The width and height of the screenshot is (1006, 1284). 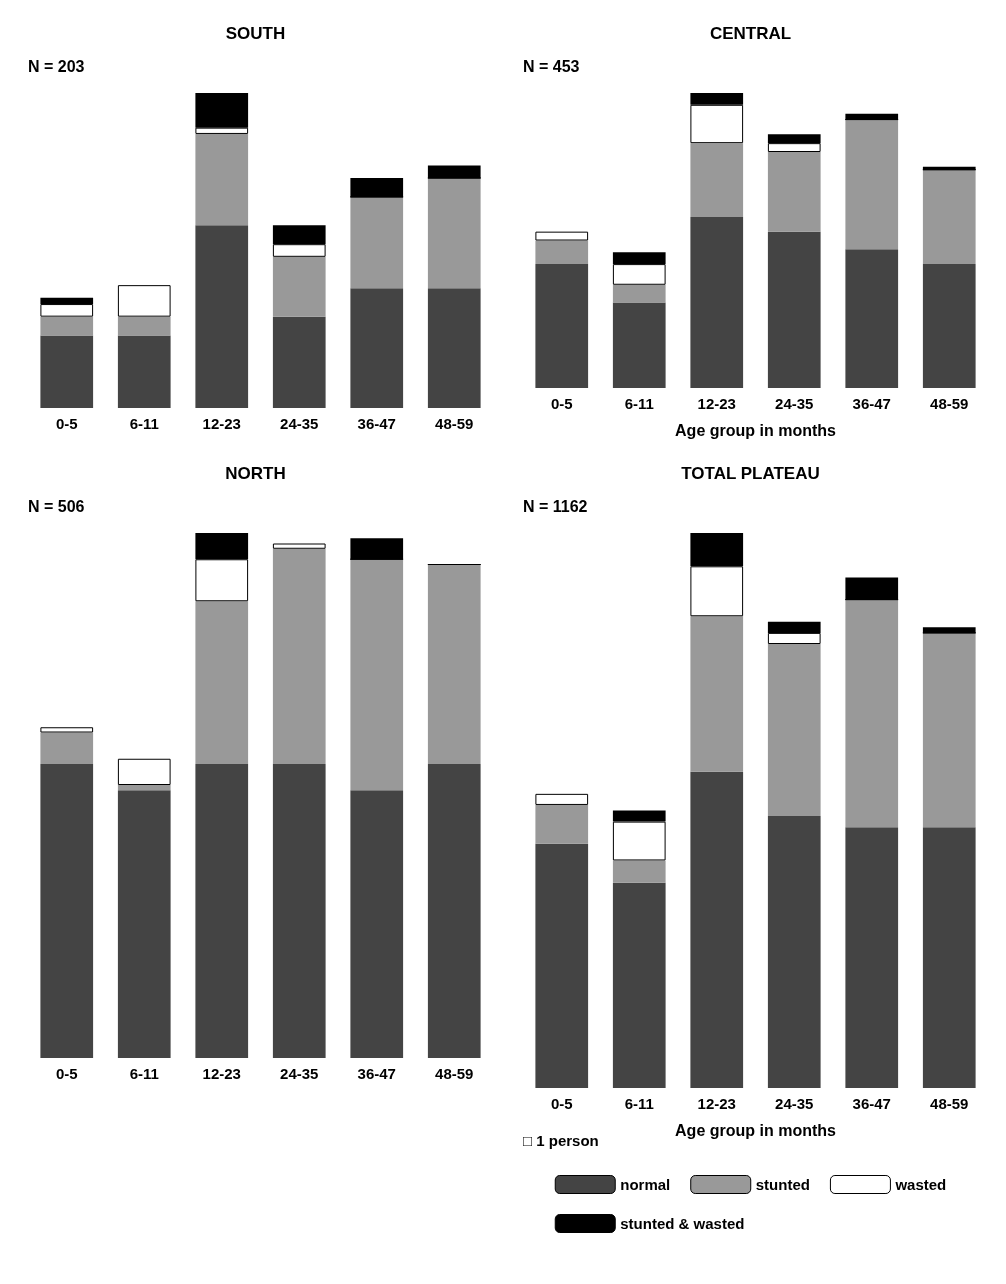 I want to click on text: □ 1 person, so click(x=561, y=1140).